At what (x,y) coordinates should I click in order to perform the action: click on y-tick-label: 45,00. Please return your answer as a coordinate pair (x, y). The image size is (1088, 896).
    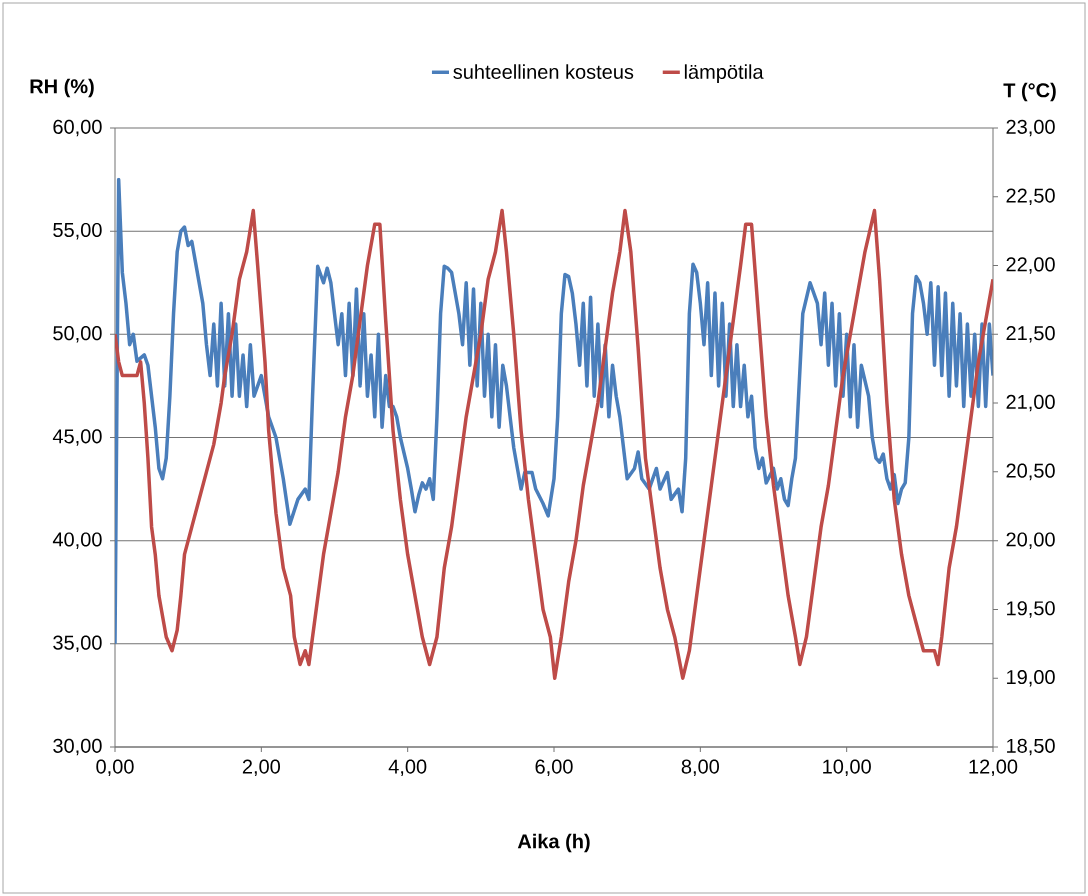
    Looking at the image, I should click on (77, 437).